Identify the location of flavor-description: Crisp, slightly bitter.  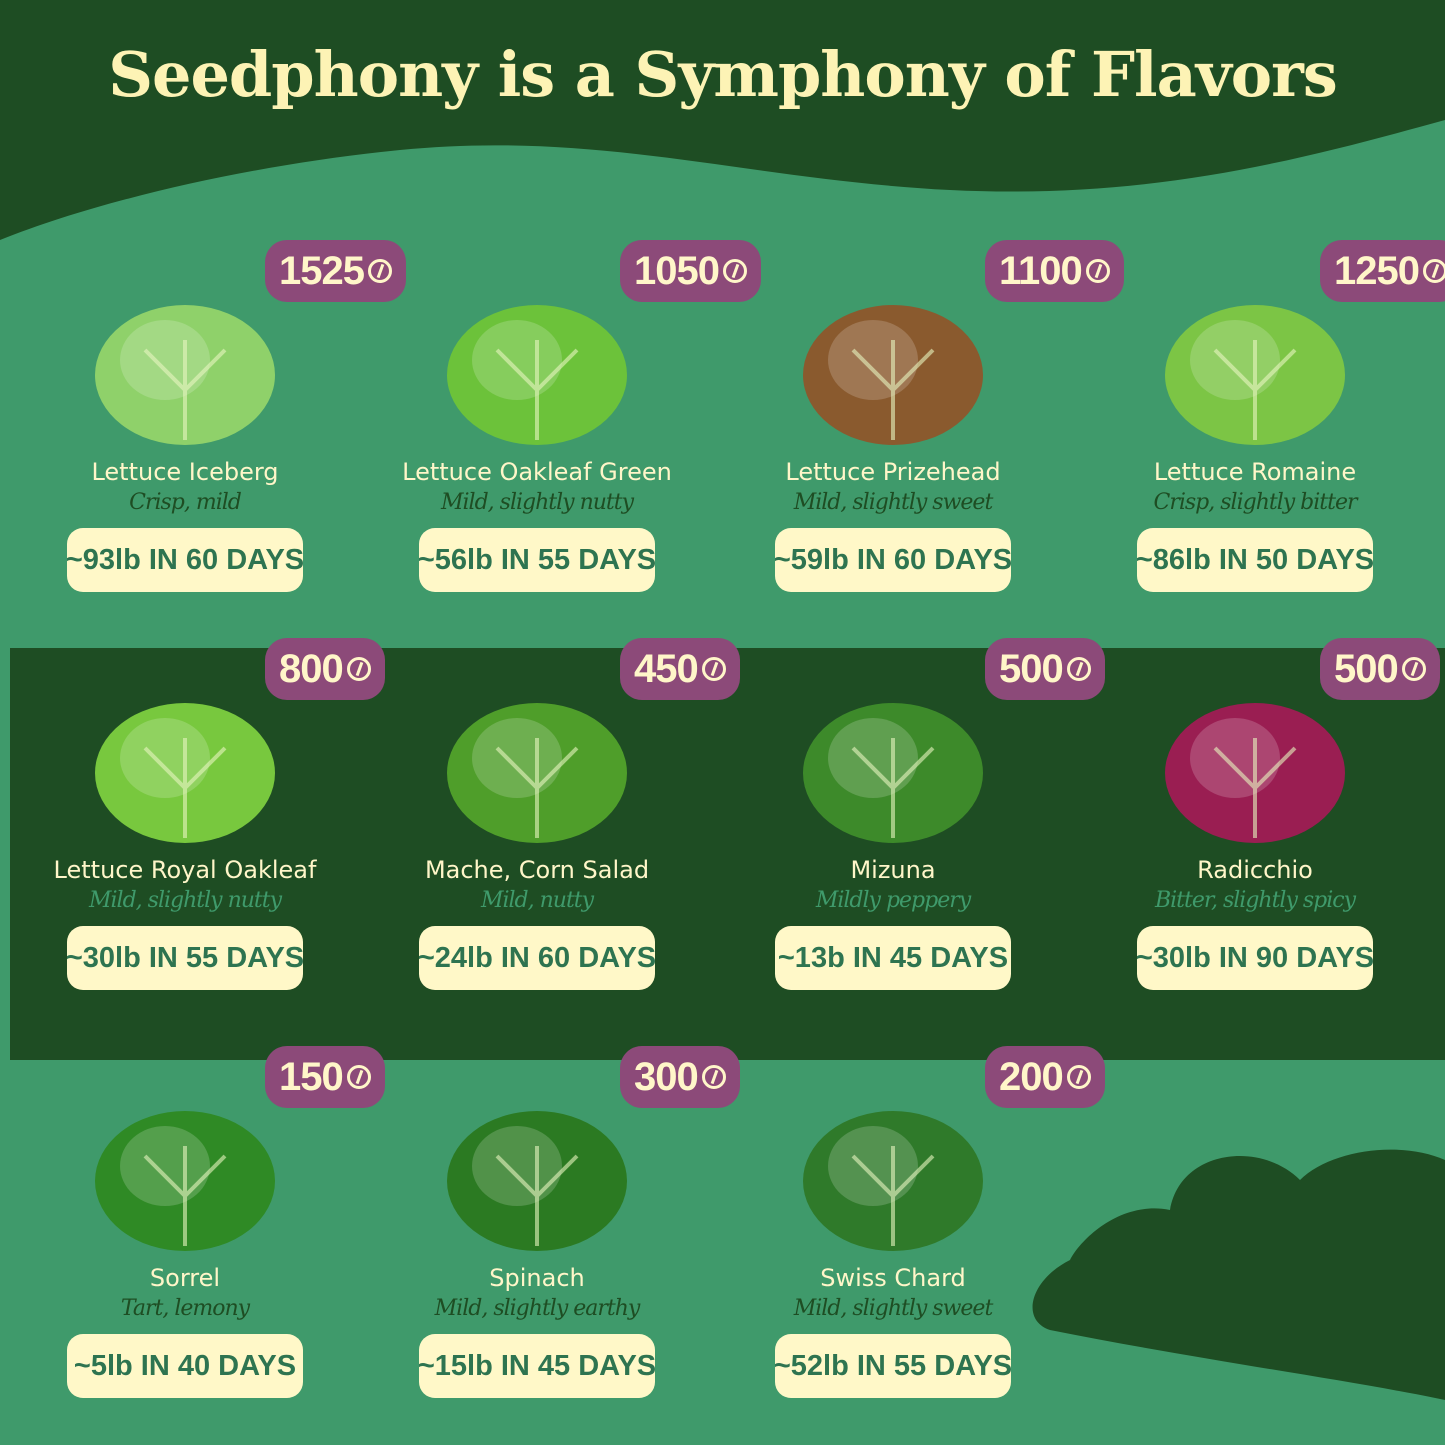
(1255, 502).